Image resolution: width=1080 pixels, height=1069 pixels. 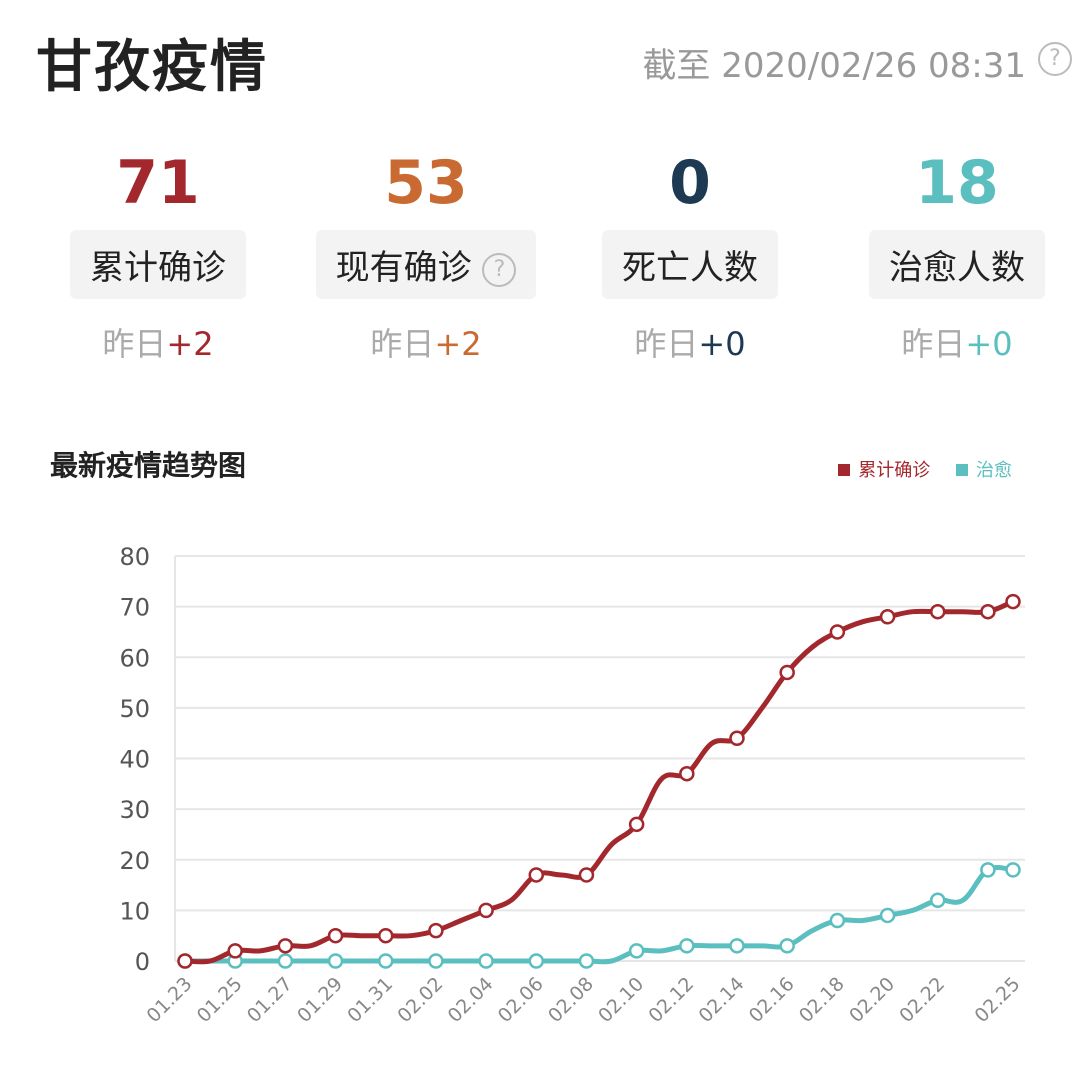 What do you see at coordinates (872, 1000) in the screenshot?
I see `x-tick-label: 02.20` at bounding box center [872, 1000].